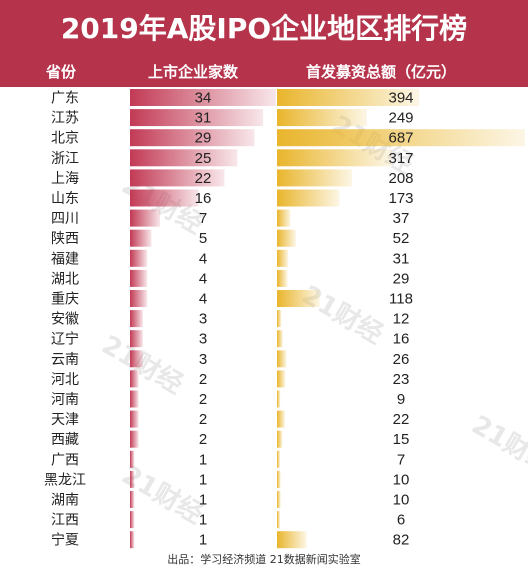  What do you see at coordinates (65, 259) in the screenshot?
I see `province-label: 福建` at bounding box center [65, 259].